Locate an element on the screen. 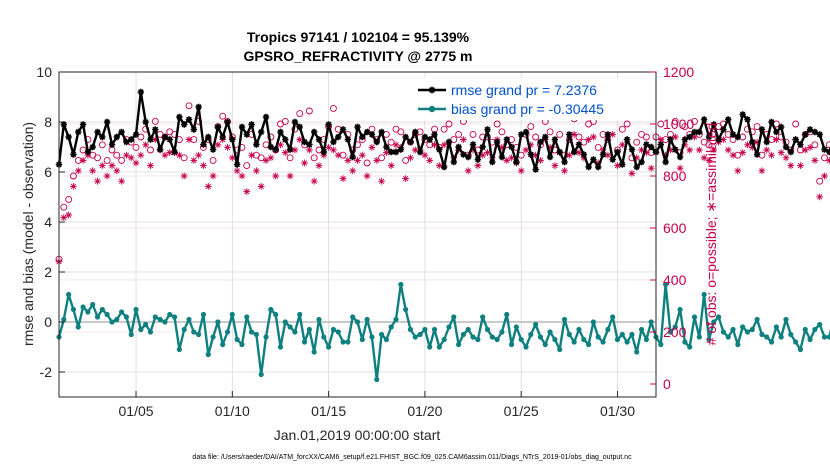 Image resolution: width=830 pixels, height=470 pixels. y-tick-label: 2 is located at coordinates (48, 272).